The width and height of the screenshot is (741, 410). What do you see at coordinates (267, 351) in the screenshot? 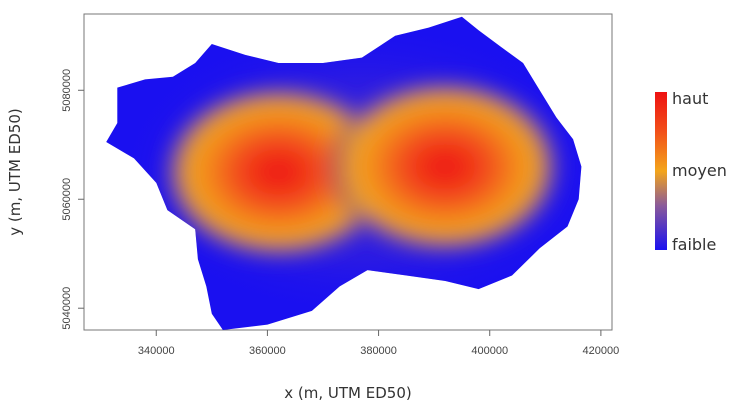
I see `x-tick-label: 360000` at bounding box center [267, 351].